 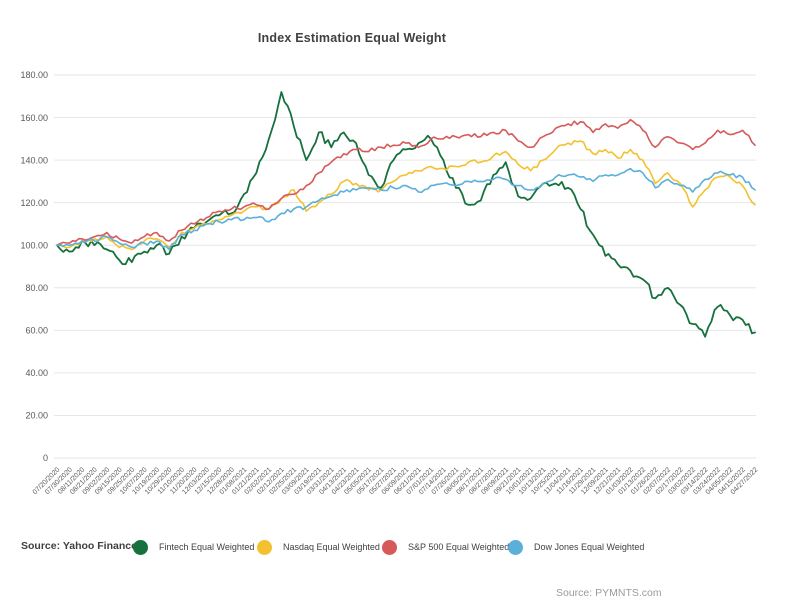 I want to click on y-tick-label: 20.00, so click(x=36, y=416).